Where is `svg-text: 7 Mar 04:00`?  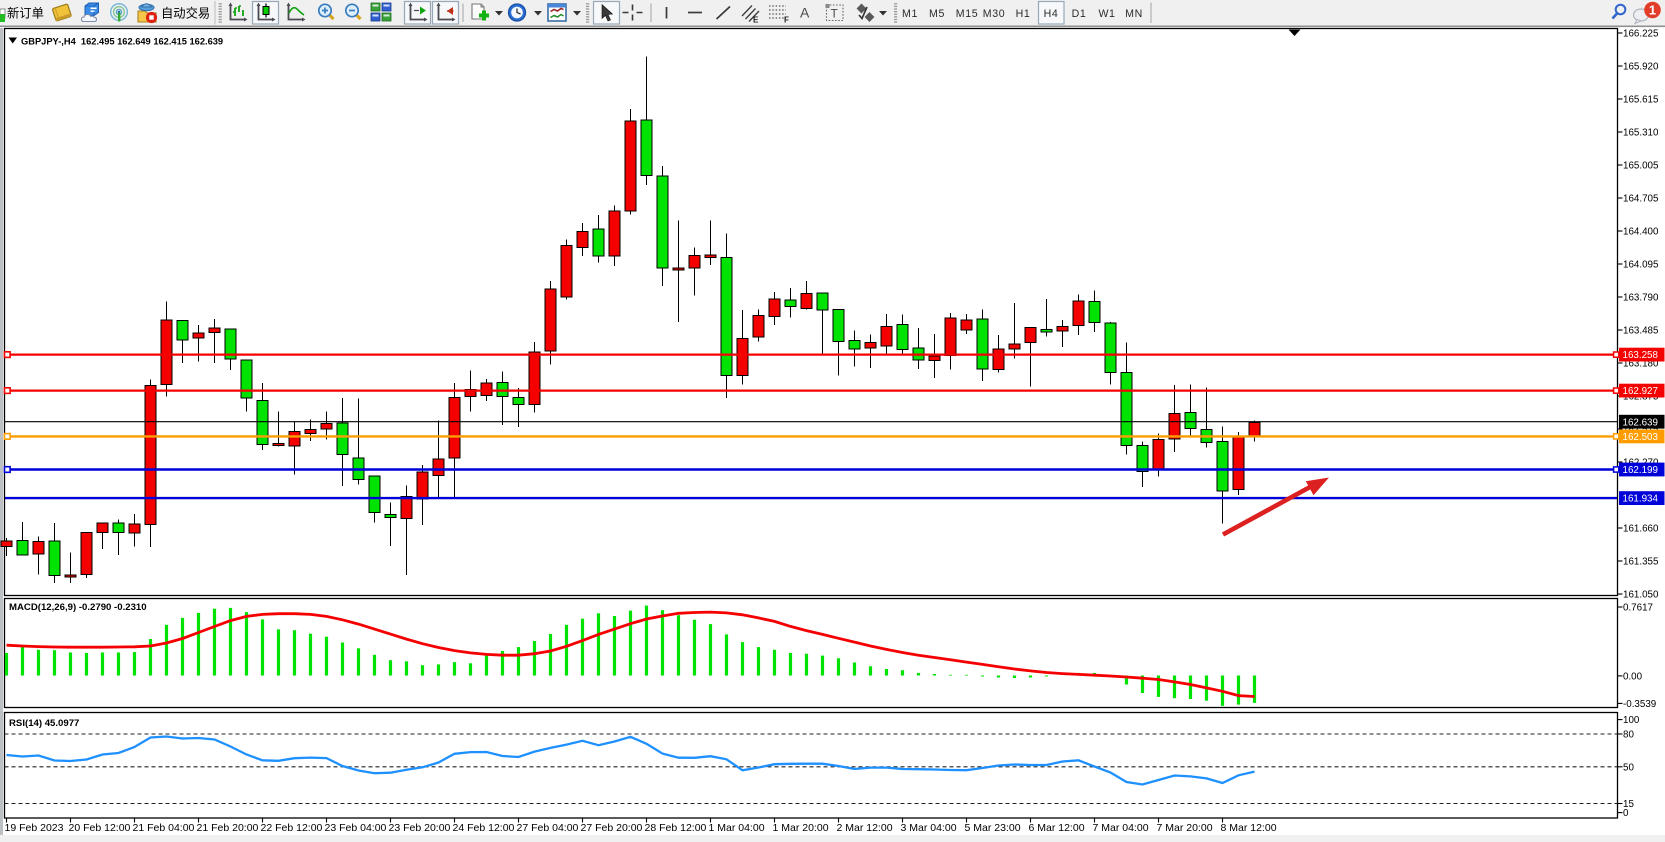
svg-text: 7 Mar 04:00 is located at coordinates (1121, 828).